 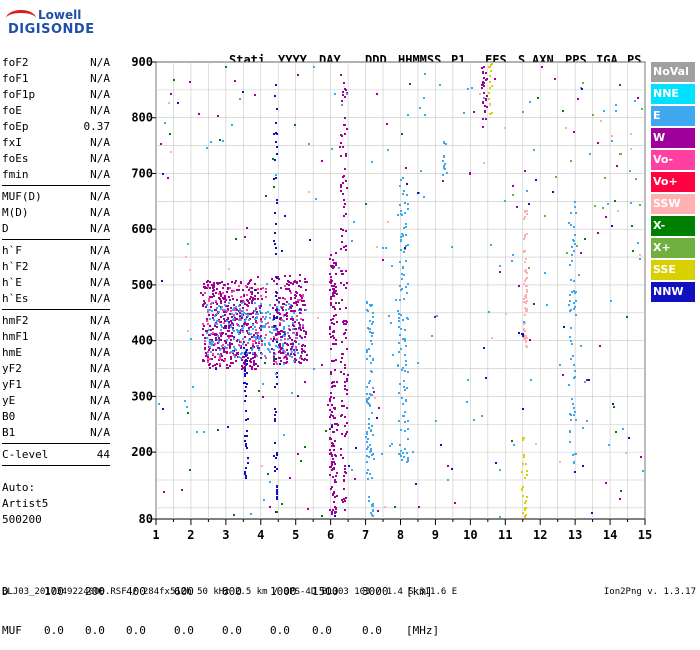 I want to click on muf-row: MUF 0.0 0.0 0.0 0.0 0.0 0.0 0.0 0.0 [MHz], so click(x=220, y=630).